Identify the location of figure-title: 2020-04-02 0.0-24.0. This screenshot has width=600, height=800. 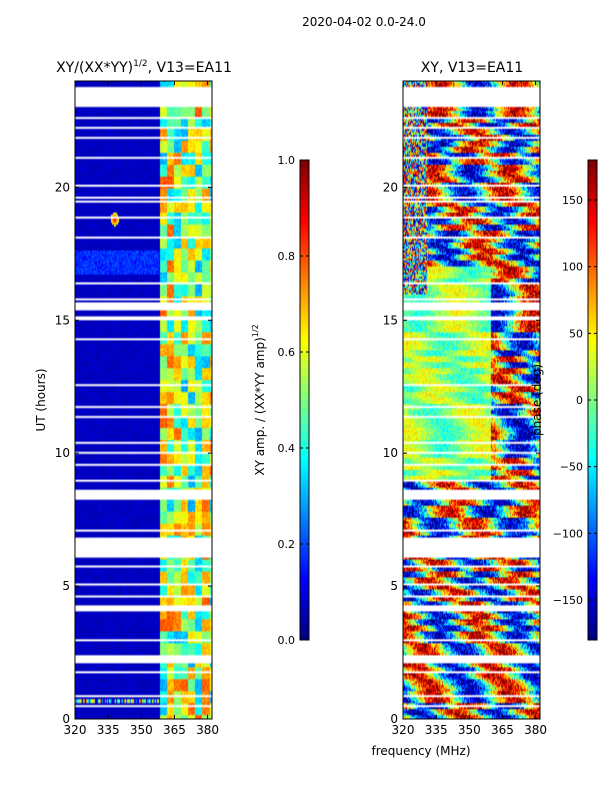
(364, 22).